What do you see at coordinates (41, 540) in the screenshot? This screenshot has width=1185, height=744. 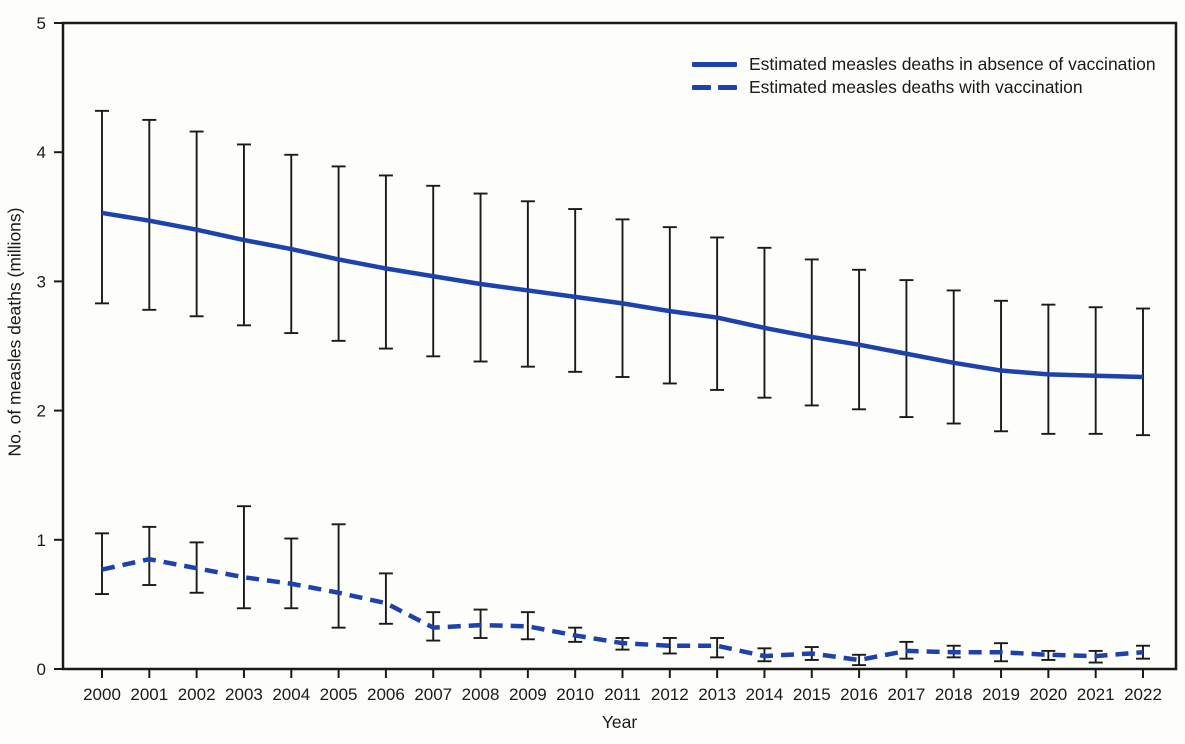 I see `svg-text: 1` at bounding box center [41, 540].